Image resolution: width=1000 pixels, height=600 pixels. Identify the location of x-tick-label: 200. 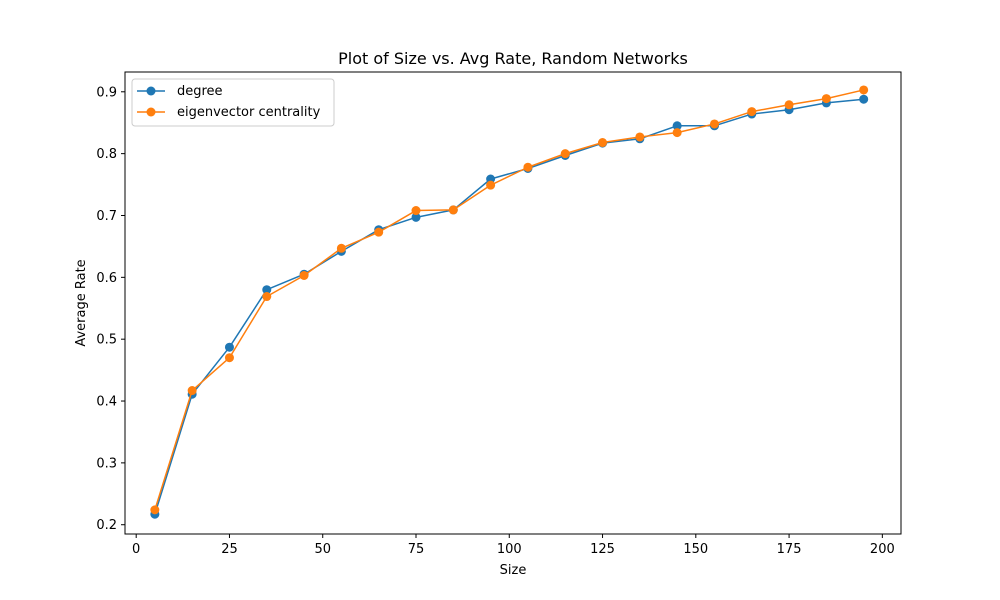
(882, 549).